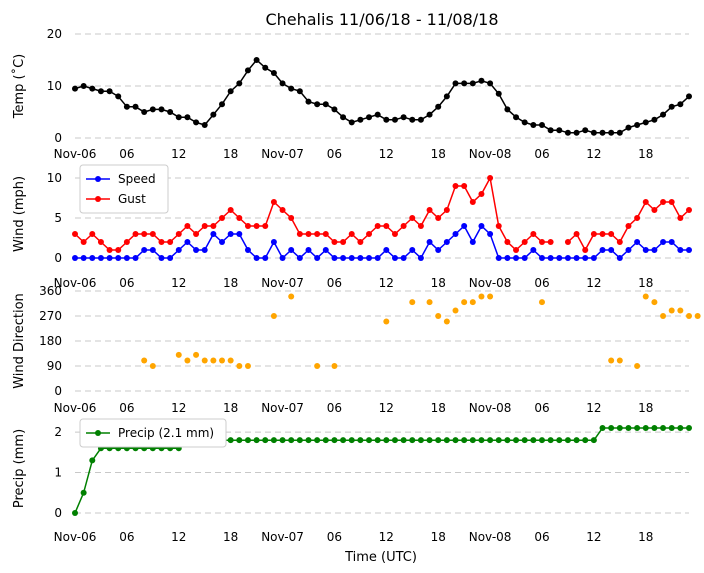 The image size is (704, 573). Describe the element at coordinates (137, 179) in the screenshot. I see `legend-label: Speed` at that location.